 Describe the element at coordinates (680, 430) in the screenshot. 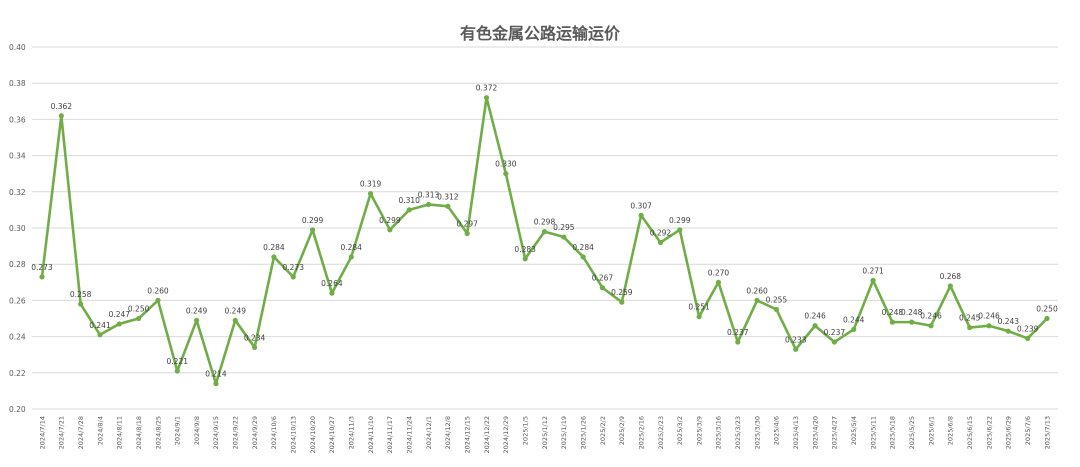

I see `x-tick-label: 2025/3/2` at that location.